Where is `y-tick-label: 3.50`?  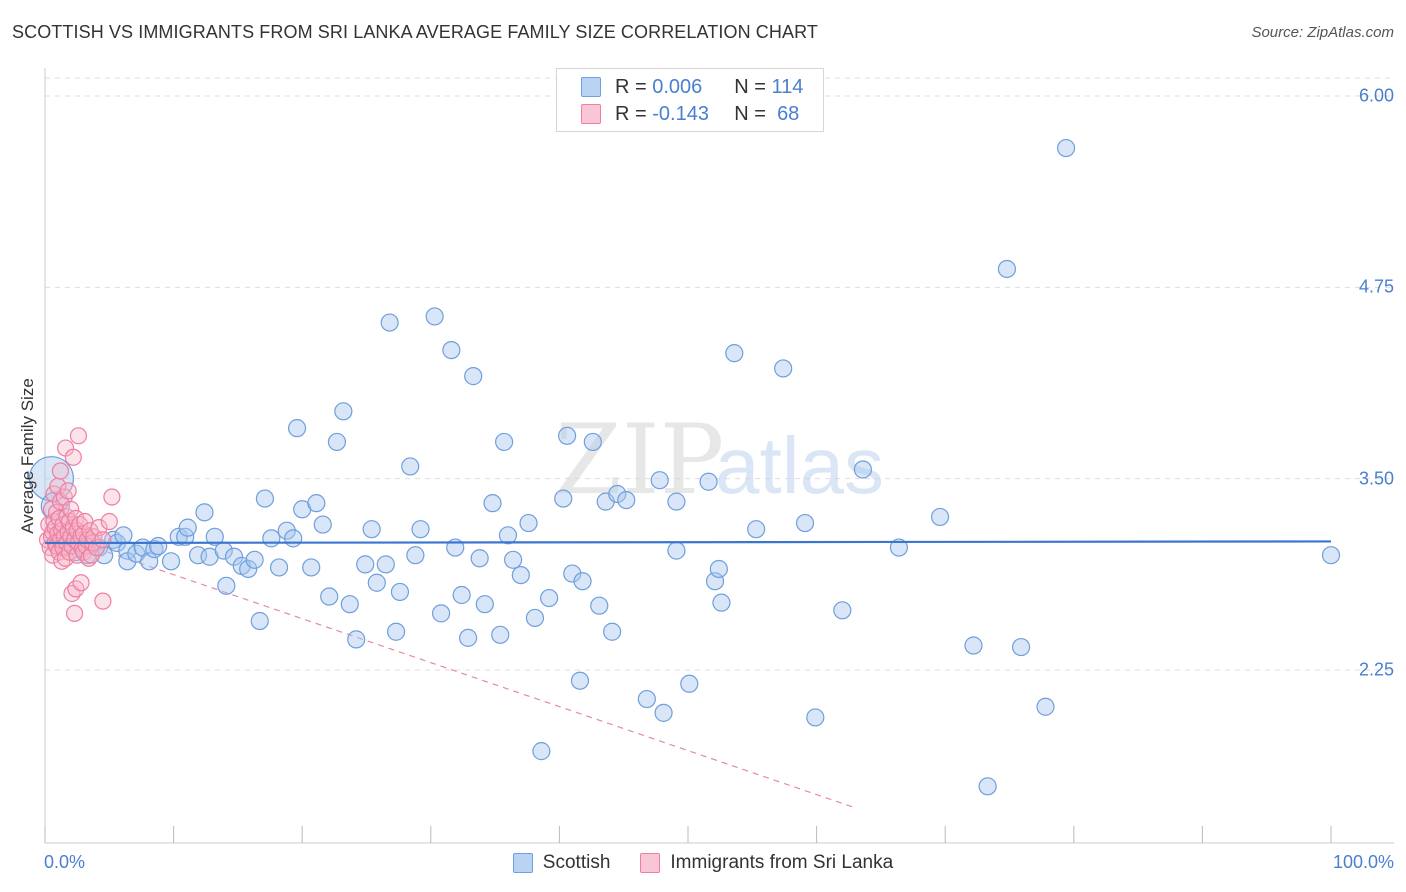 y-tick-label: 3.50 is located at coordinates (1376, 478).